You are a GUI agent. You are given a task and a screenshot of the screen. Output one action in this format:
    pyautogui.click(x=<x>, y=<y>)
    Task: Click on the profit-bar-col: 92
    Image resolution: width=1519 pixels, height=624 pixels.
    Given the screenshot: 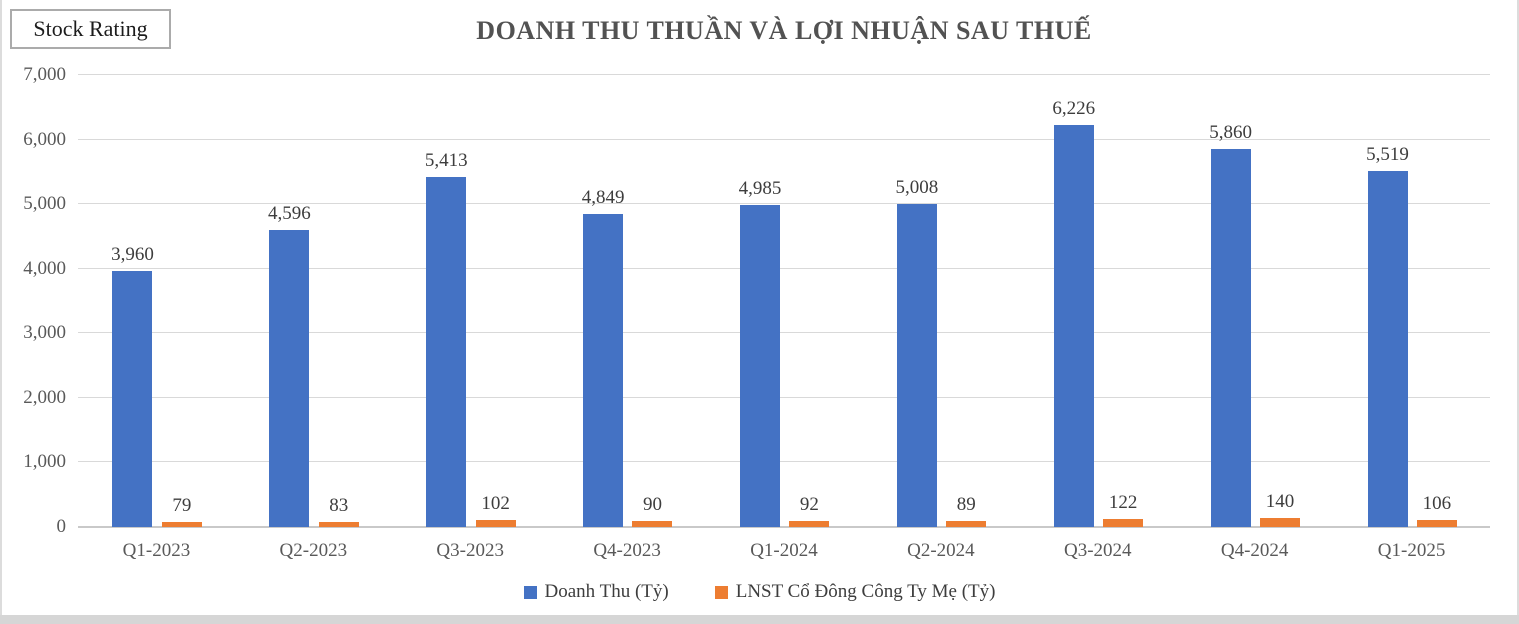 What is the action you would take?
    pyautogui.click(x=809, y=301)
    